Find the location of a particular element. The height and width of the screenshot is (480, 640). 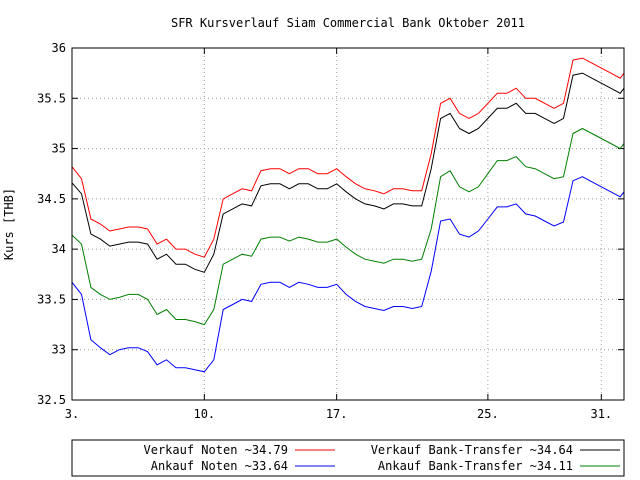

legend-box is located at coordinates (348, 458).